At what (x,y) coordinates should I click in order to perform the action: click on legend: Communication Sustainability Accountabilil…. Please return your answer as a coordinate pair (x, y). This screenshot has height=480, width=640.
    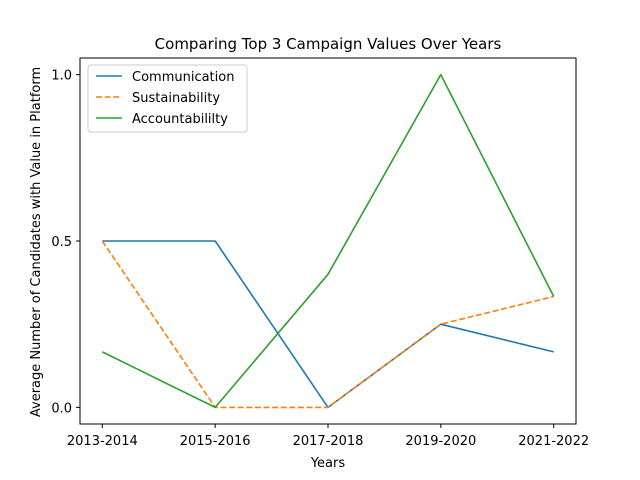
    Looking at the image, I should click on (167, 98).